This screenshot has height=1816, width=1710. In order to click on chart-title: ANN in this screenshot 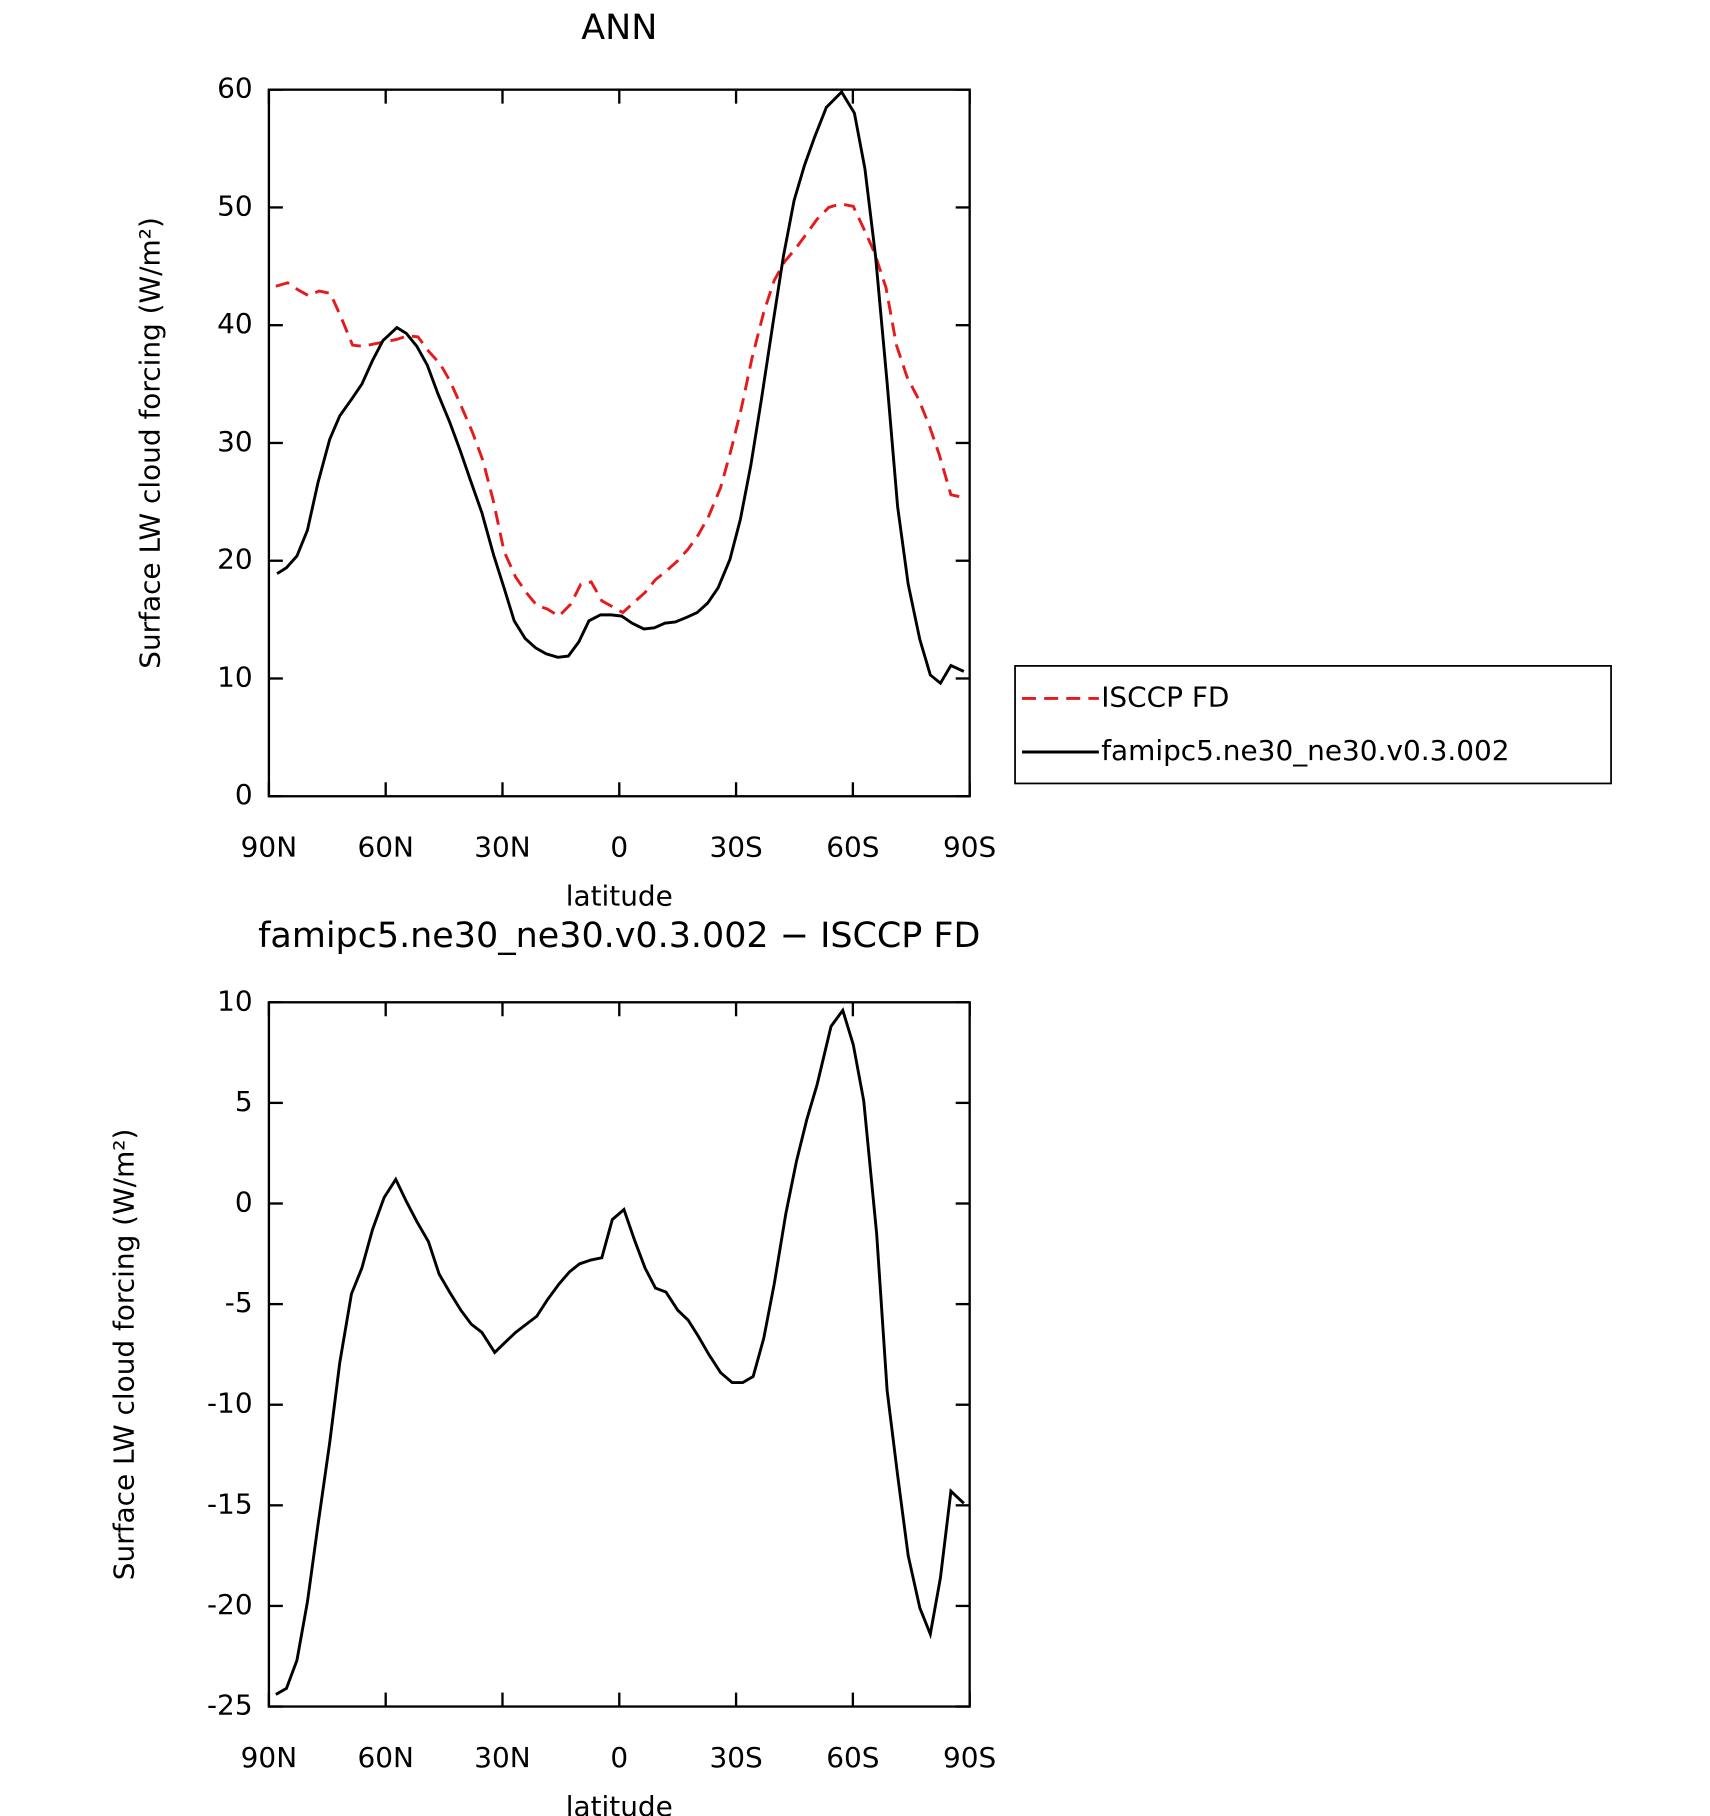, I will do `click(619, 28)`.